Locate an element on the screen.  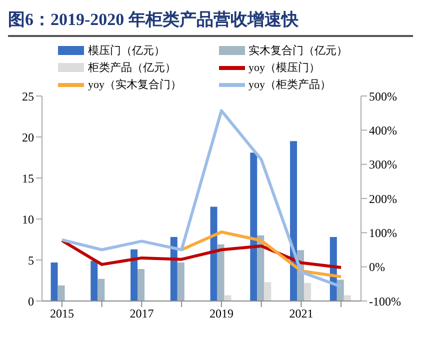
y-tick-label: 5 is located at coordinates (31, 260).